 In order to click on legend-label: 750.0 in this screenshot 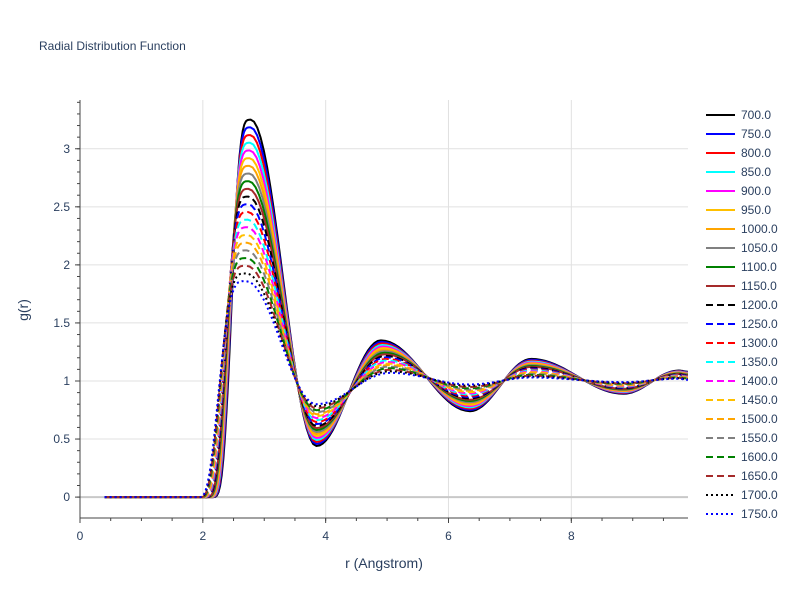, I will do `click(756, 134)`.